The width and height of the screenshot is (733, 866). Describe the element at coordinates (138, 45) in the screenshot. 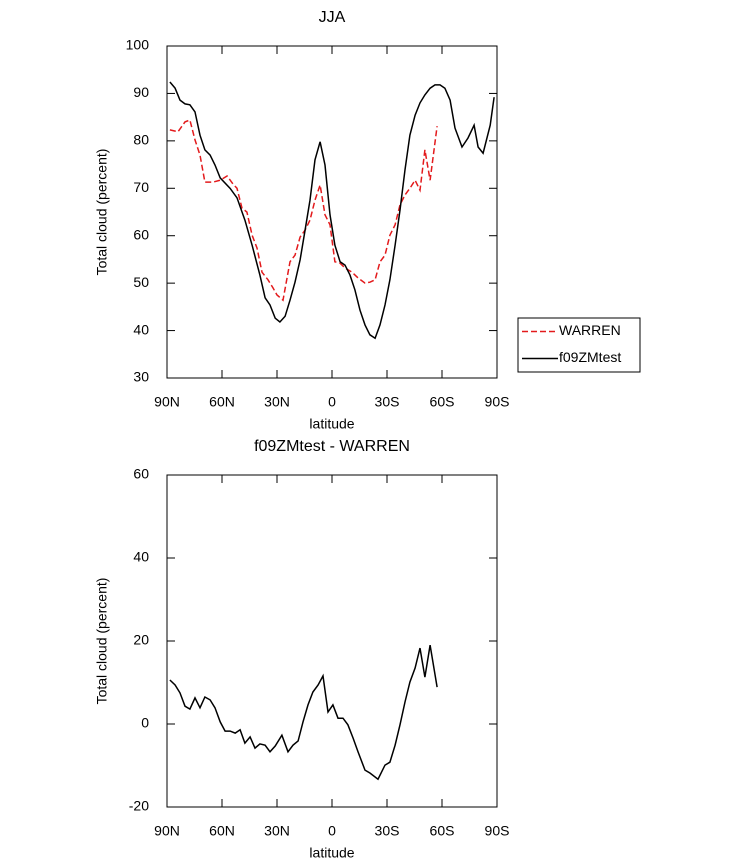

I see `y-tick-label: 100` at that location.